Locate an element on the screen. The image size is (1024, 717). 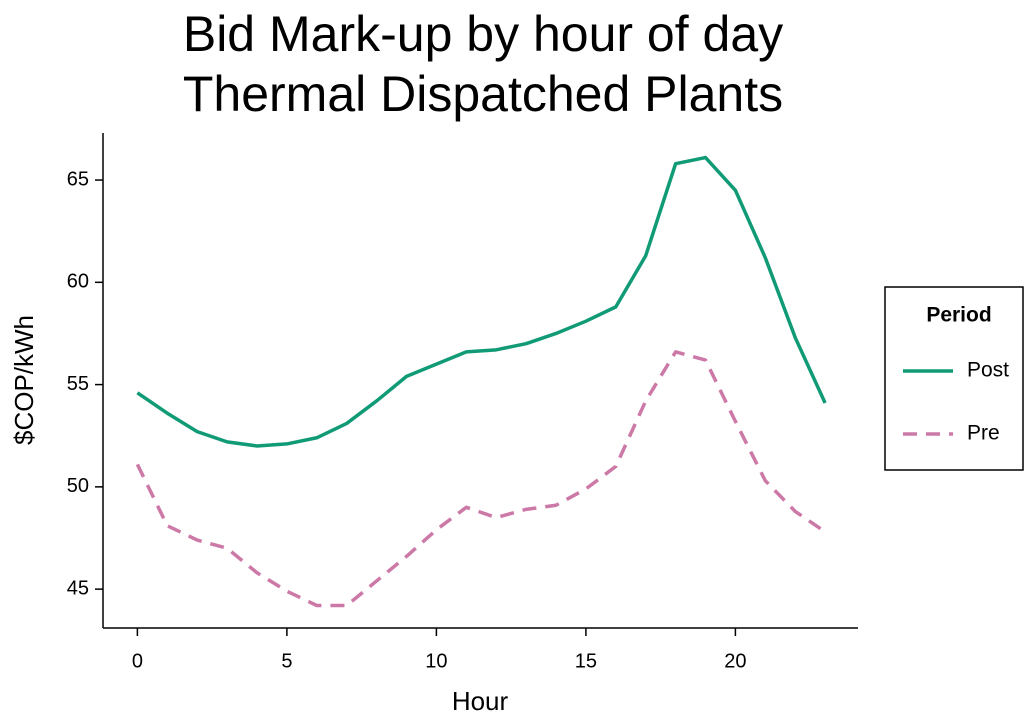
chart-title: Bid Mark-up by hour of day is located at coordinates (483, 34).